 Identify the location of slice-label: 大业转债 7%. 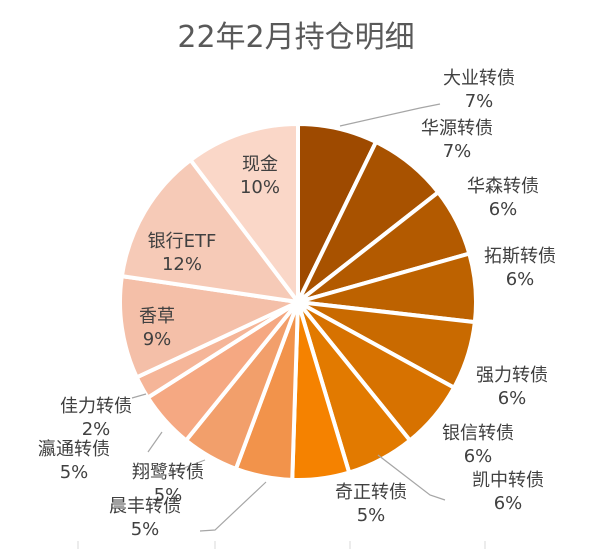
(479, 90).